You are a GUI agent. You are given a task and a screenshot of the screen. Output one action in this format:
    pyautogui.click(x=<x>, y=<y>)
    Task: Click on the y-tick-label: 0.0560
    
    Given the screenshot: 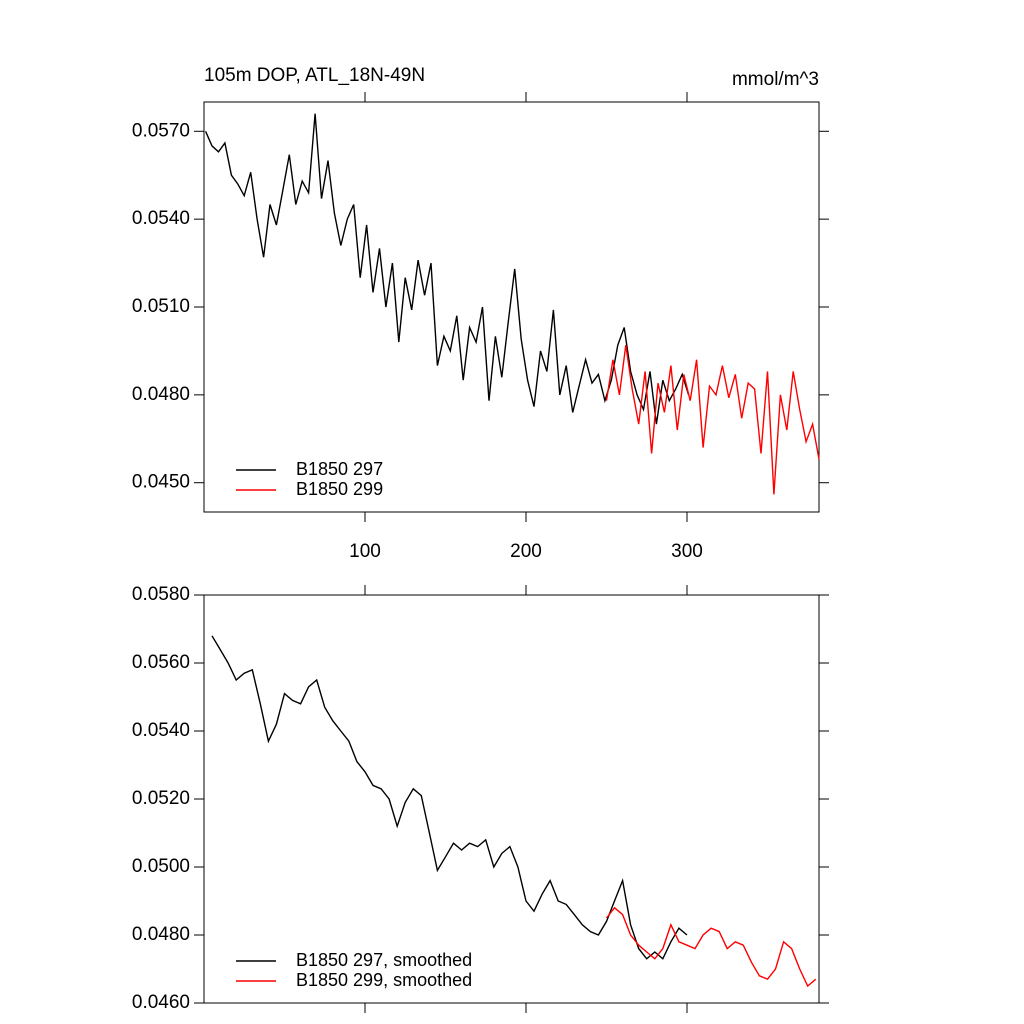 What is the action you would take?
    pyautogui.click(x=161, y=662)
    